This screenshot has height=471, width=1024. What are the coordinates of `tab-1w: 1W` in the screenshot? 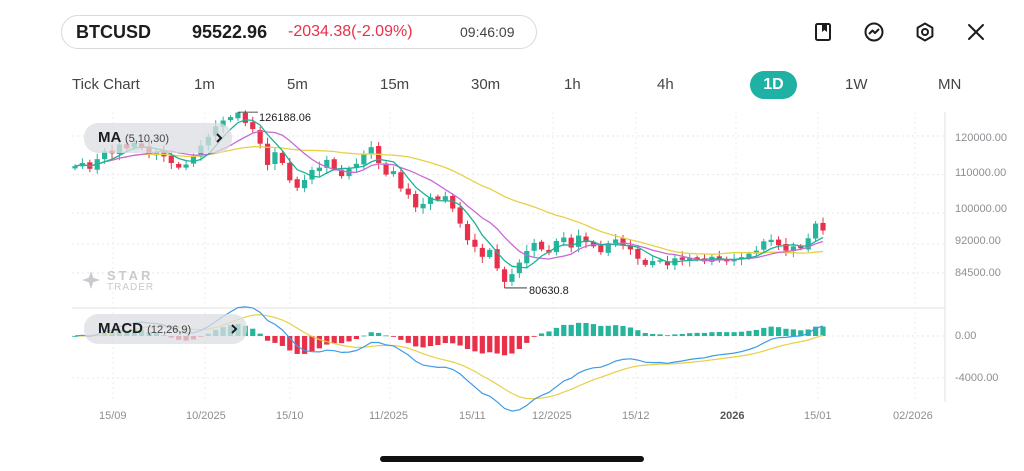 It's located at (856, 84).